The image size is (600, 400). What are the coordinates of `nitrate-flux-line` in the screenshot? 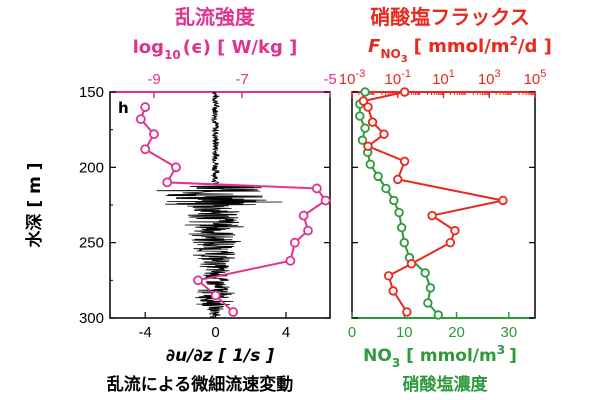 It's located at (432, 202).